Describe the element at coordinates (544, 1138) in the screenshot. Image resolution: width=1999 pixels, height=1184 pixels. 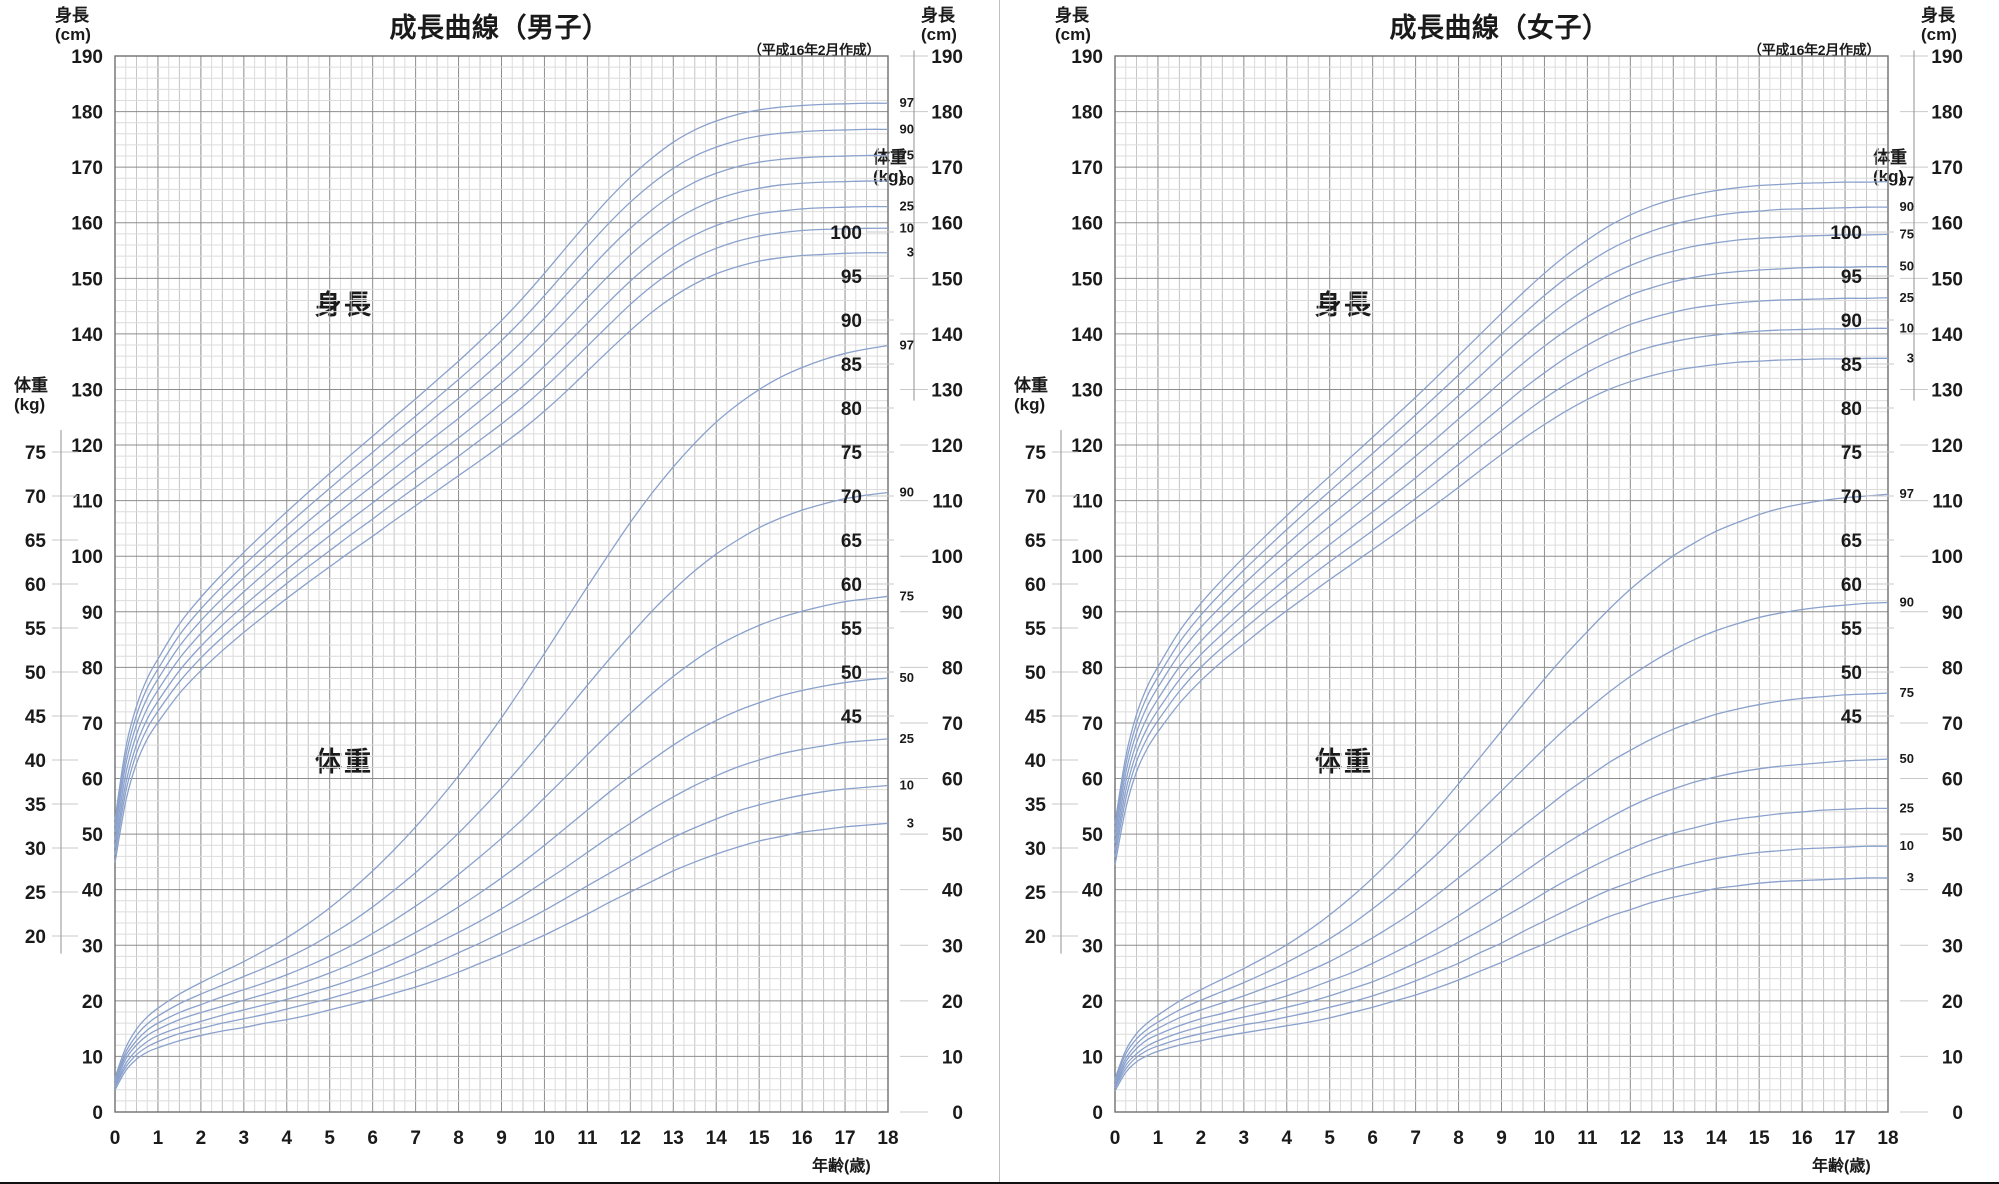
I see `age-tick-10: 10` at that location.